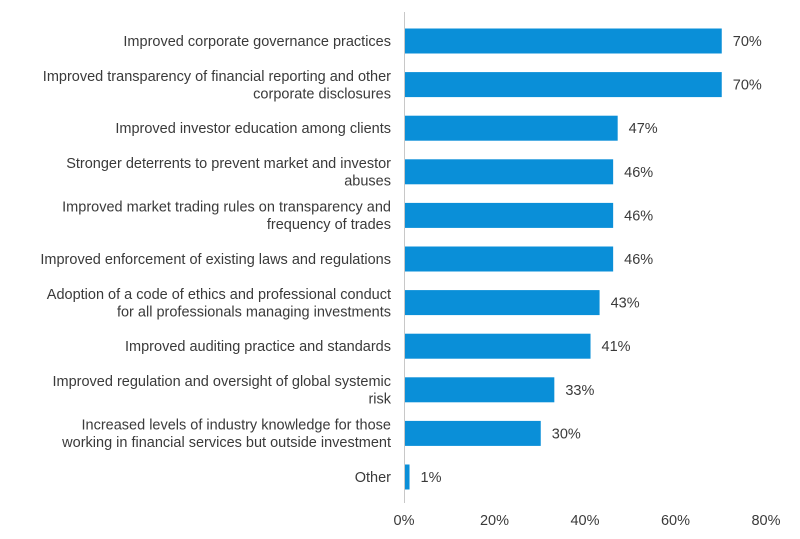 Image resolution: width=800 pixels, height=539 pixels. What do you see at coordinates (367, 182) in the screenshot?
I see `category-label-line: abuses` at bounding box center [367, 182].